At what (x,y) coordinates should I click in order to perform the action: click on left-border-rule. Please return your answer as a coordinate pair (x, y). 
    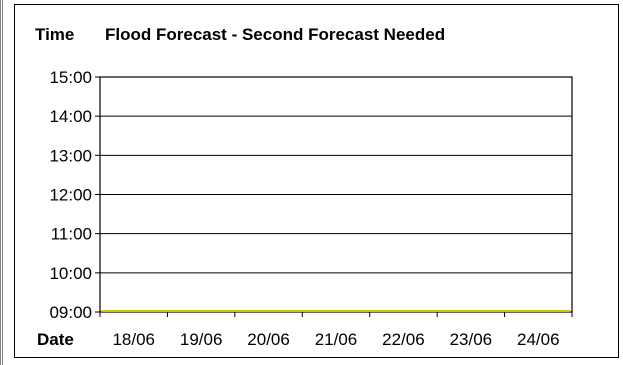
    Looking at the image, I should click on (1, 182).